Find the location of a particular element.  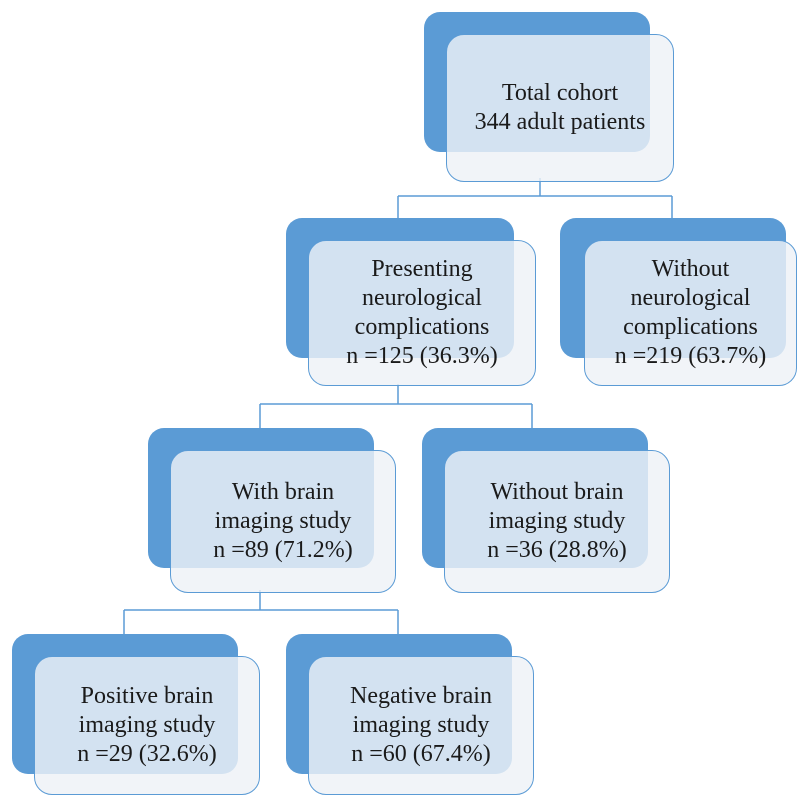

node-with-imaging-card: With brain imaging study n =89 (71.2%) is located at coordinates (283, 521).